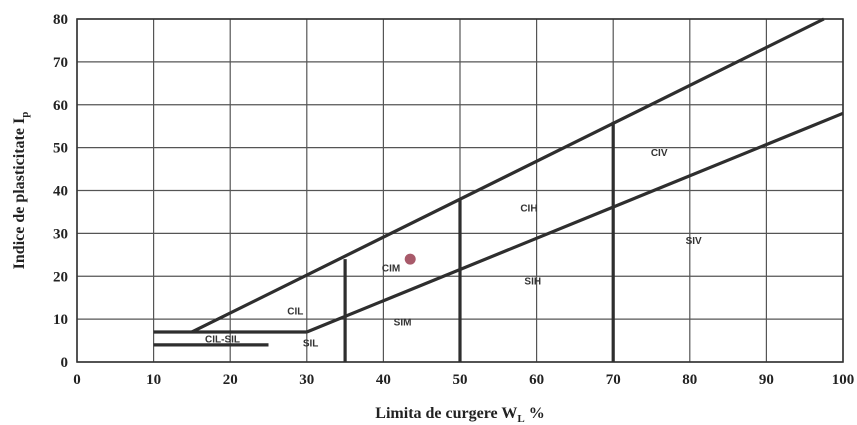  What do you see at coordinates (222, 339) in the screenshot?
I see `zone-label: CIL-SIL` at bounding box center [222, 339].